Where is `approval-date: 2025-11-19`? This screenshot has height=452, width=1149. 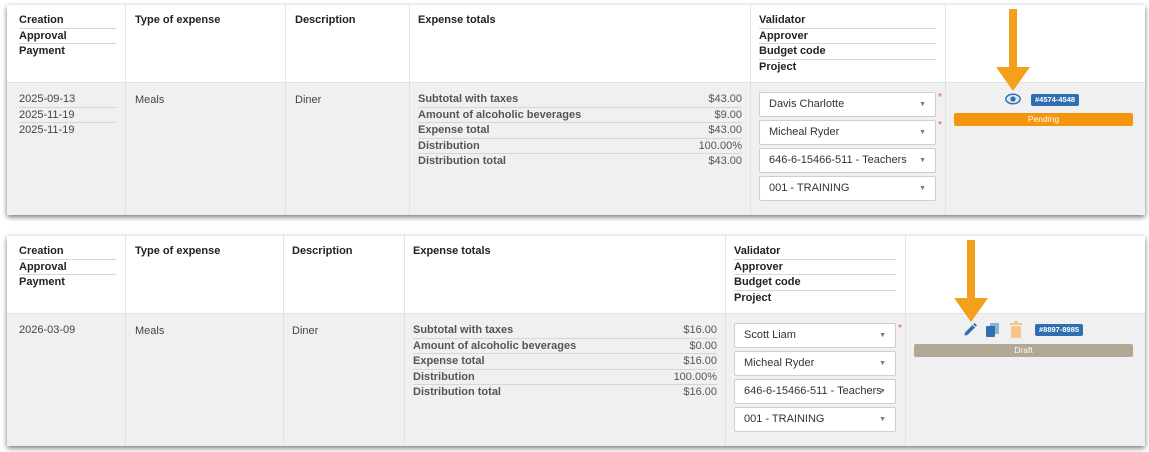
approval-date: 2025-11-19 is located at coordinates (67, 115).